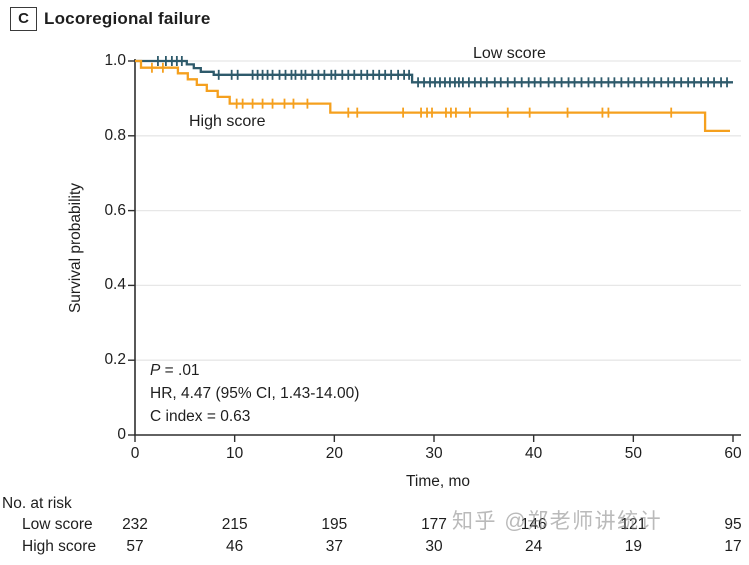 Image resolution: width=749 pixels, height=565 pixels. What do you see at coordinates (733, 546) in the screenshot?
I see `risk-count: 17` at bounding box center [733, 546].